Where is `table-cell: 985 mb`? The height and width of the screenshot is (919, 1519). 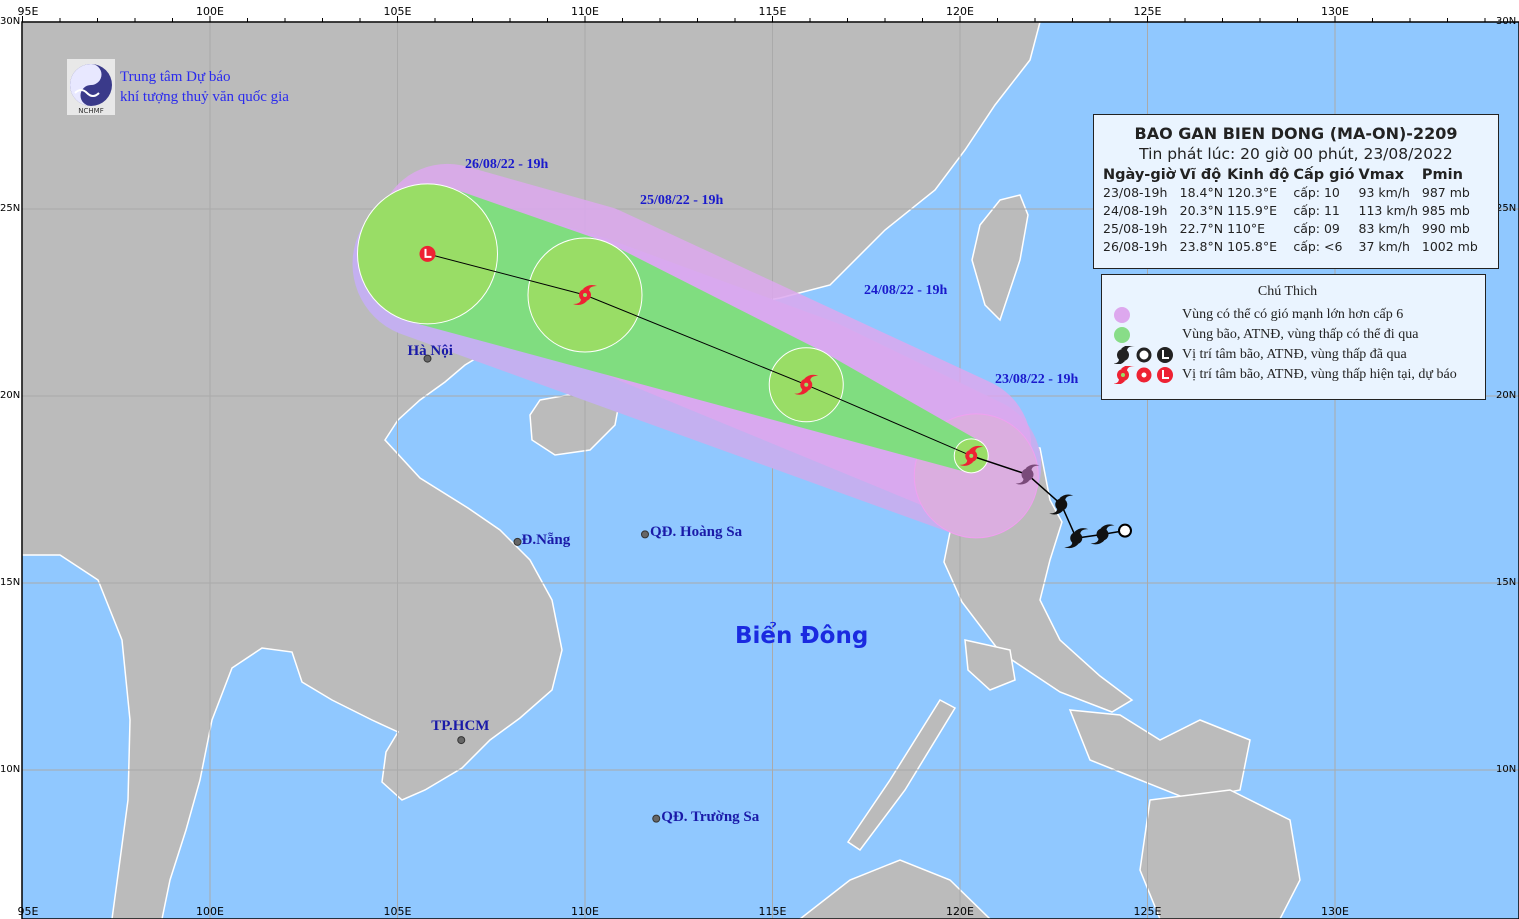 table-cell: 985 mb is located at coordinates (1445, 210).